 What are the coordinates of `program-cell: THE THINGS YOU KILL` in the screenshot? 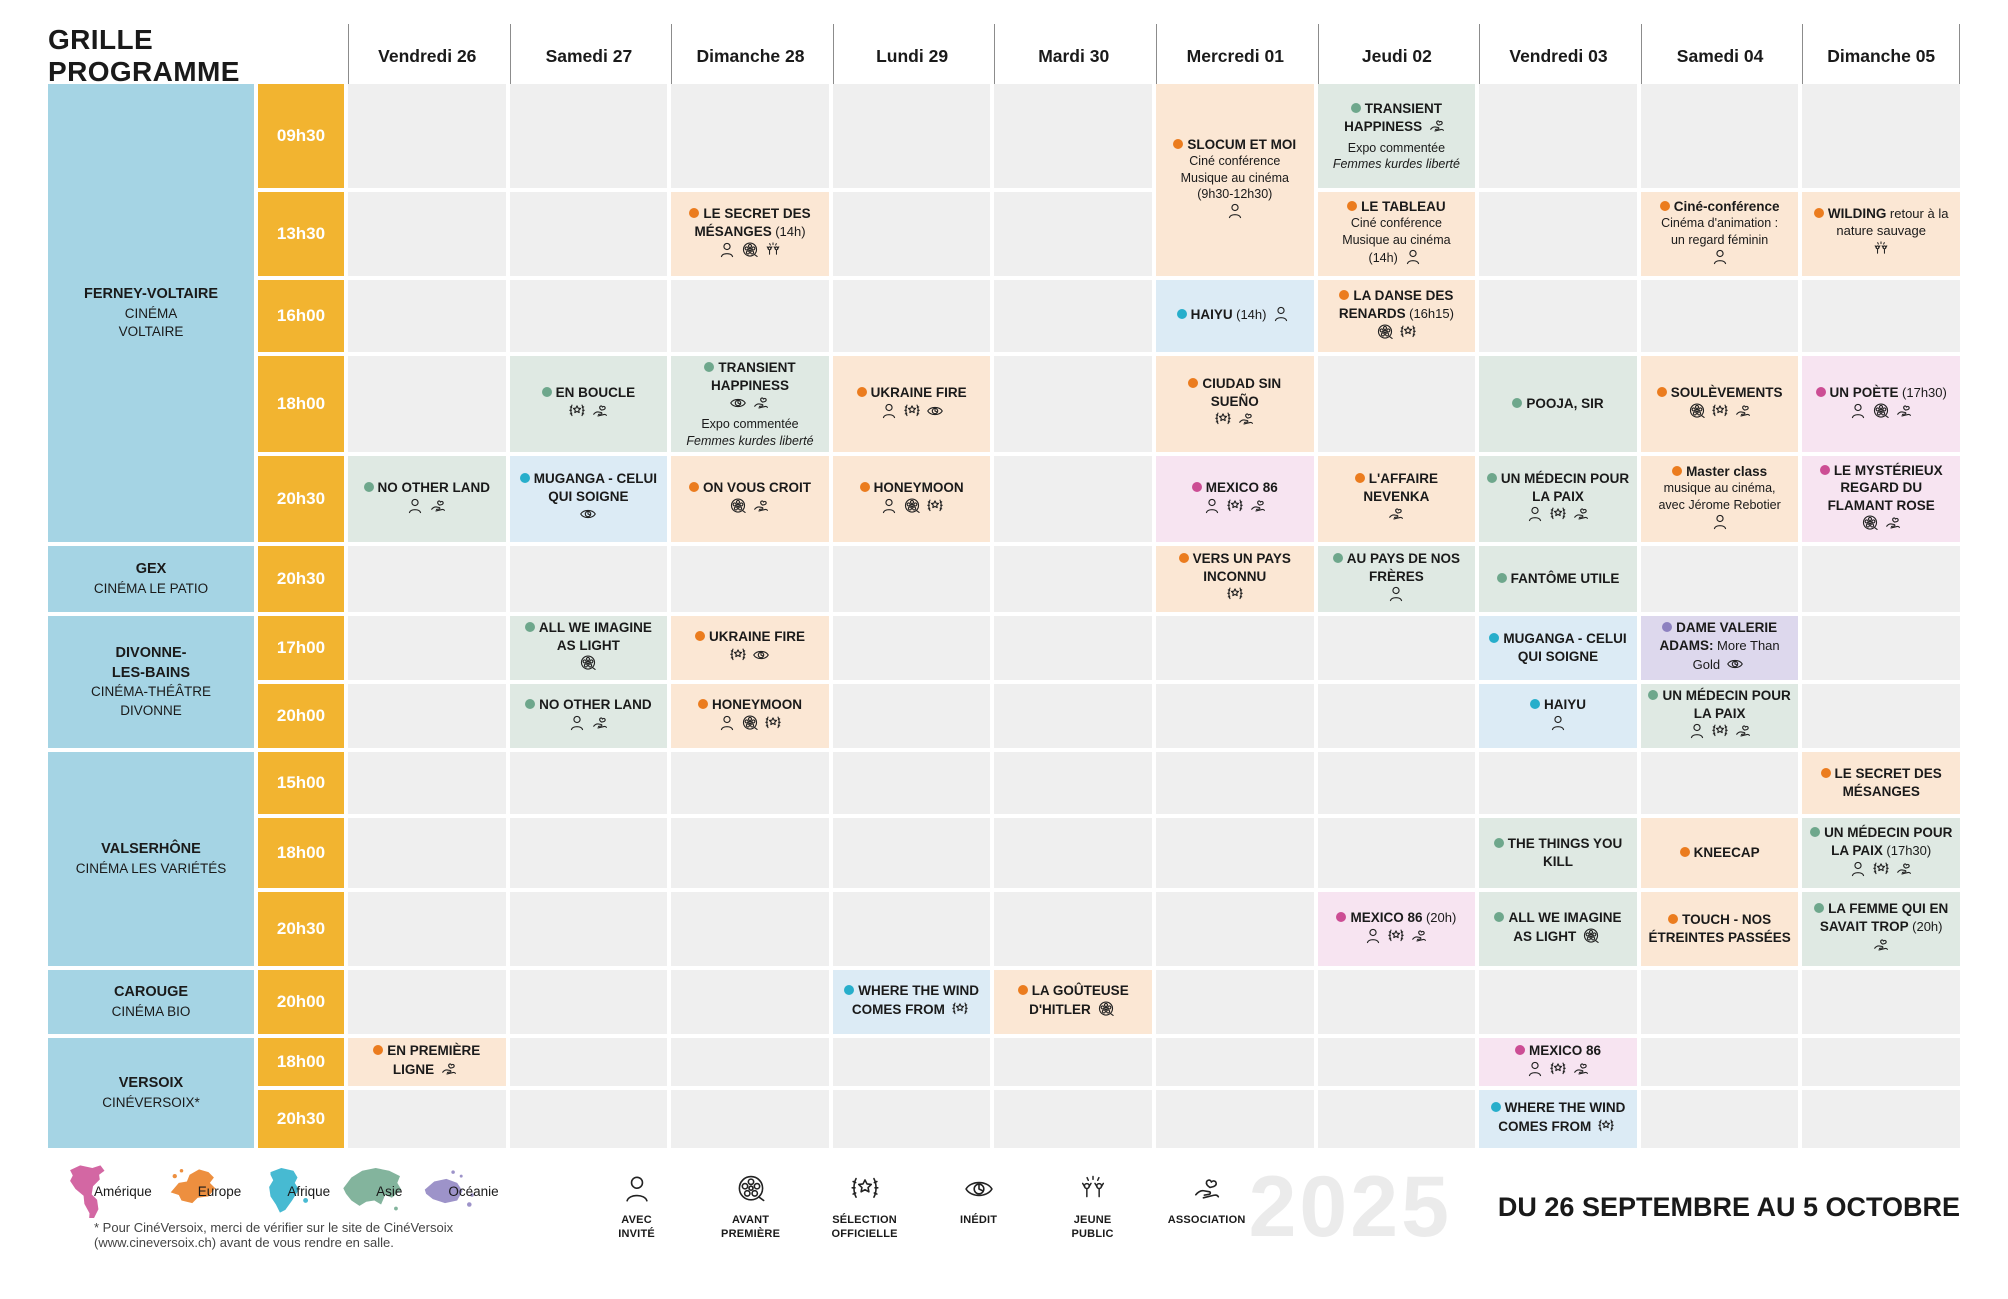 It's located at (1558, 853).